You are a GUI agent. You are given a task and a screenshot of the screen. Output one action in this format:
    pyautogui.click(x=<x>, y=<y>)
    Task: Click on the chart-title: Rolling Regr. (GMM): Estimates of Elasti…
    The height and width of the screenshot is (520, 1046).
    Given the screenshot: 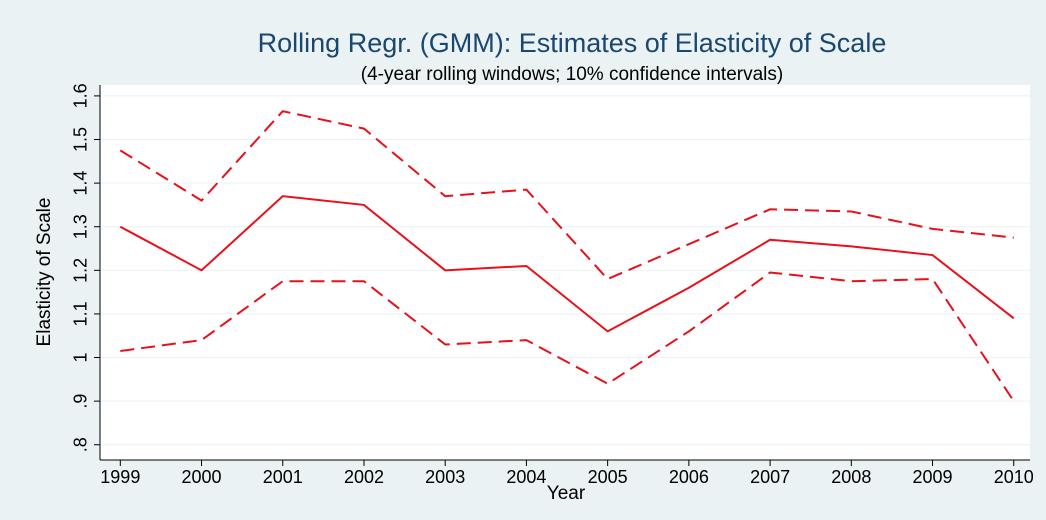 What is the action you would take?
    pyautogui.click(x=572, y=43)
    